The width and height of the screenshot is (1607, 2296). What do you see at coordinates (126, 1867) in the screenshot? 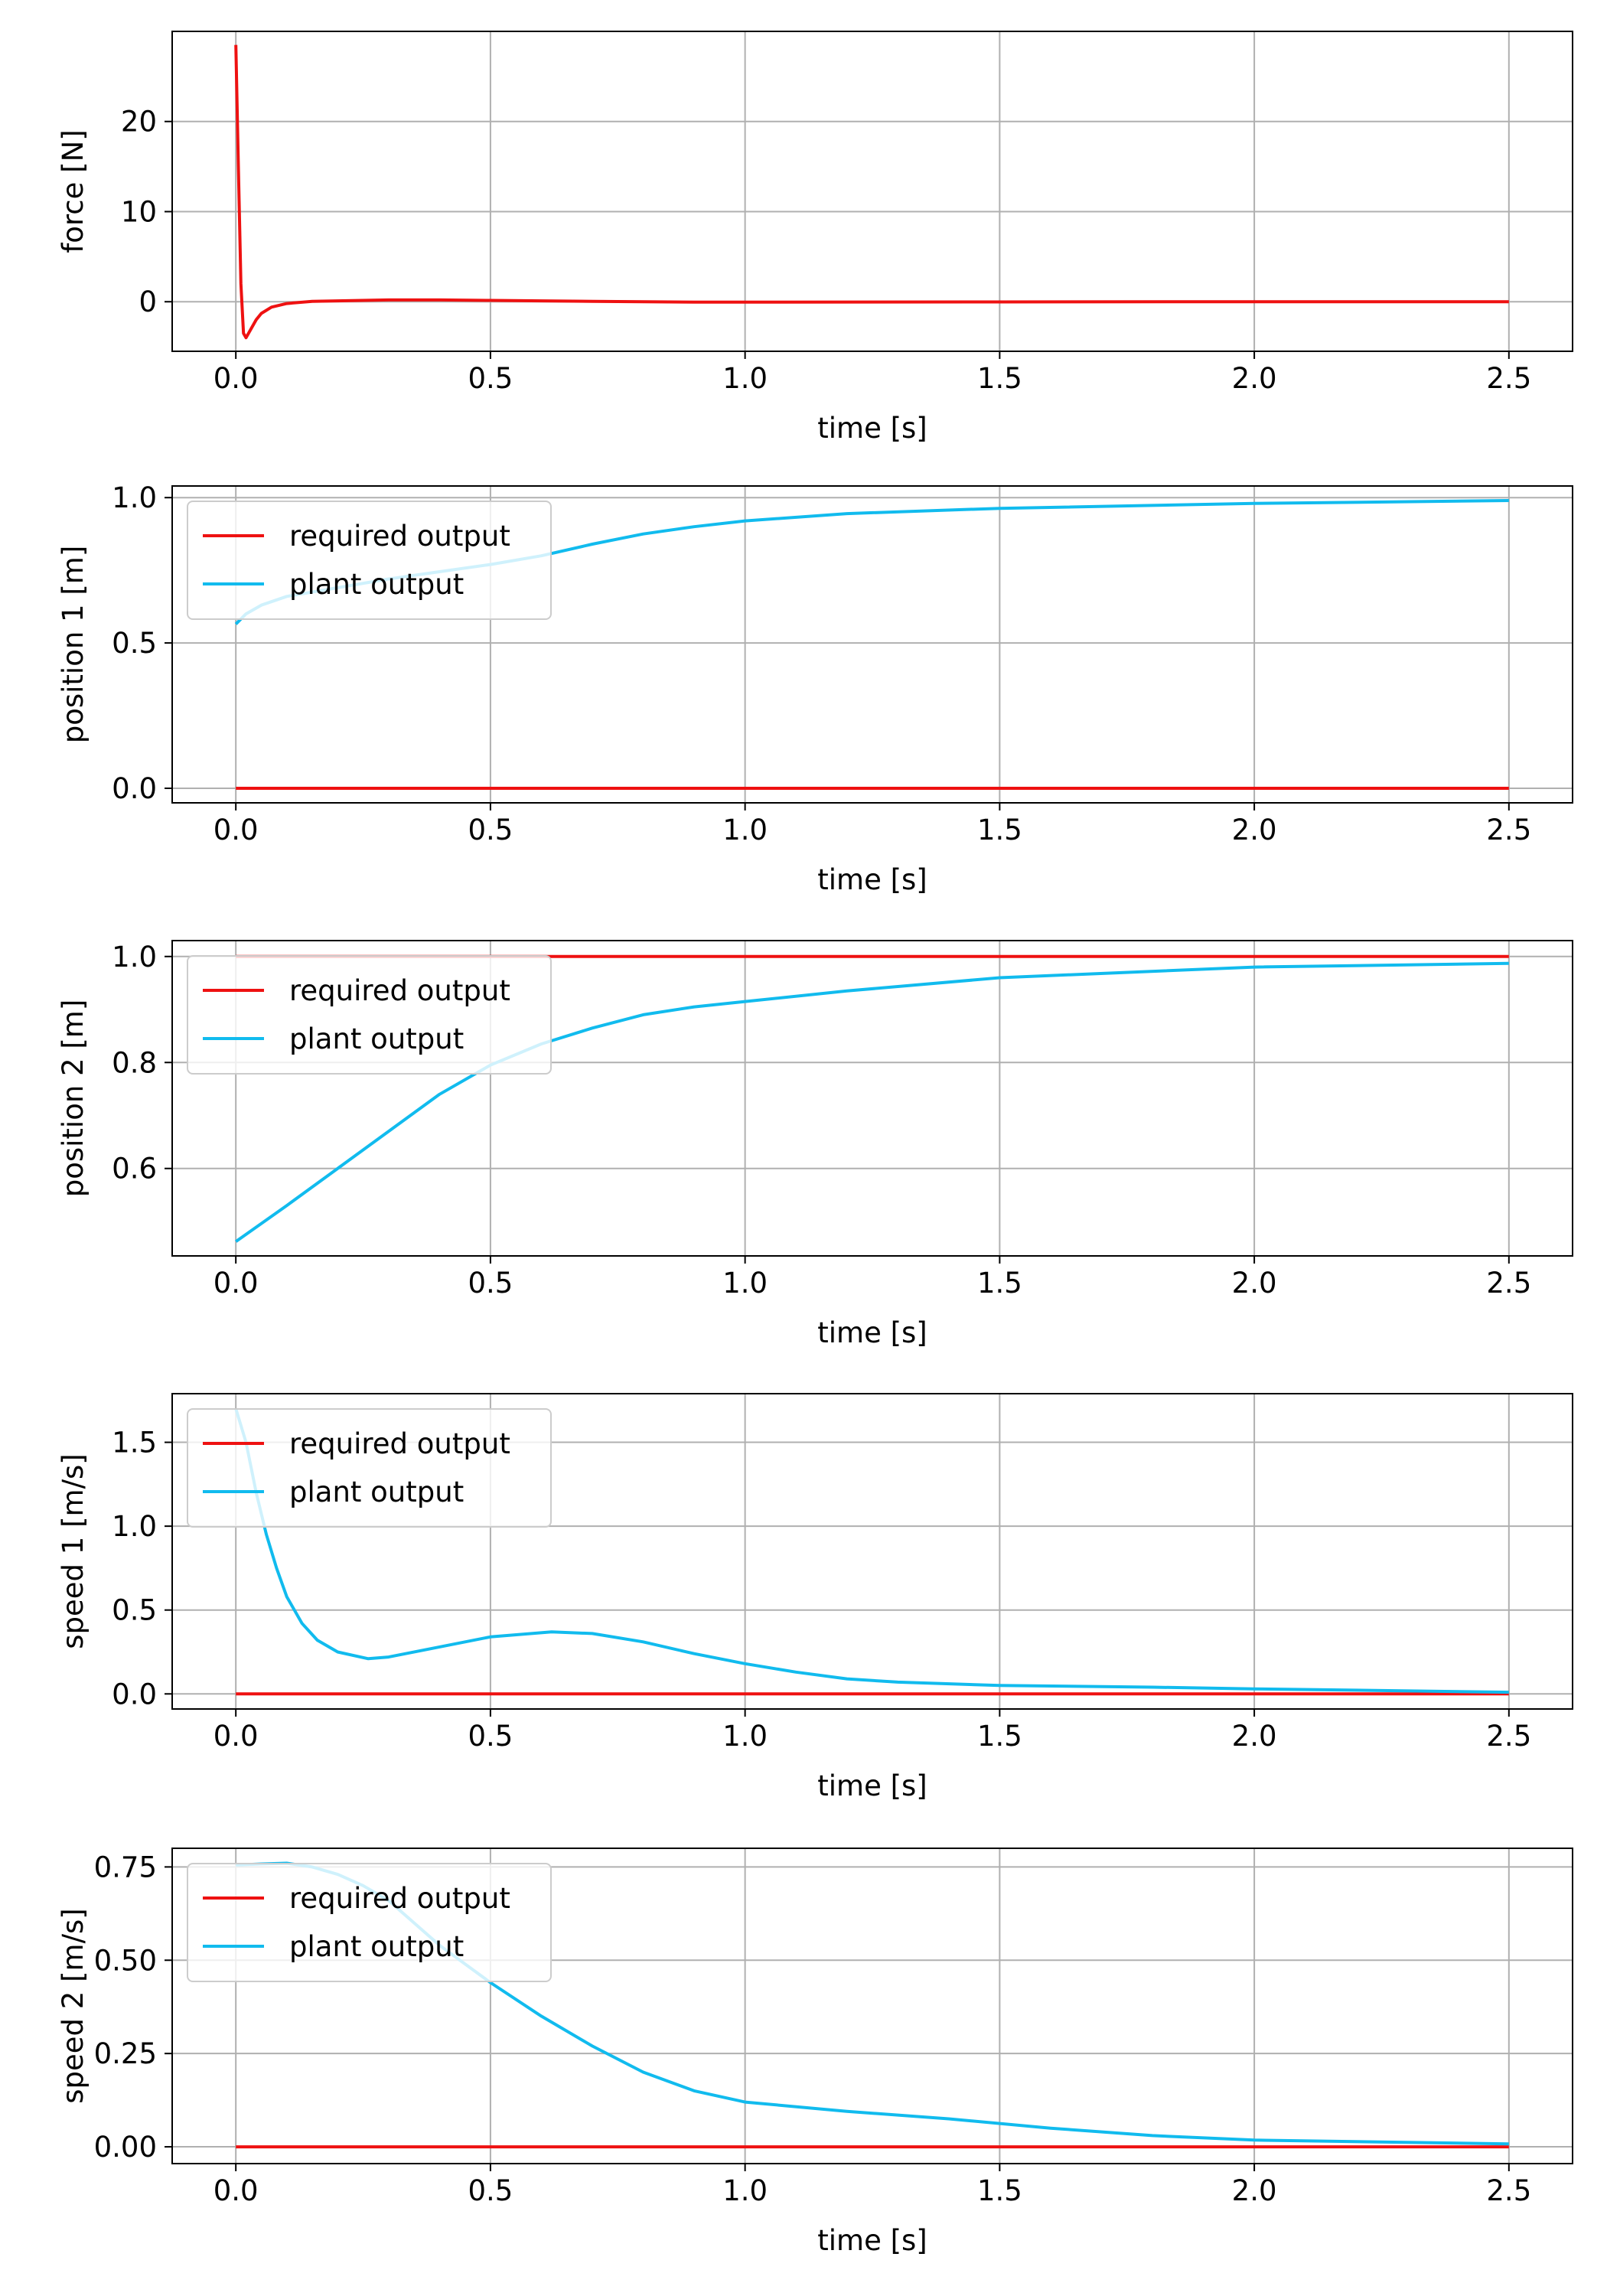
I see `y-tick-label: 0.75` at bounding box center [126, 1867].